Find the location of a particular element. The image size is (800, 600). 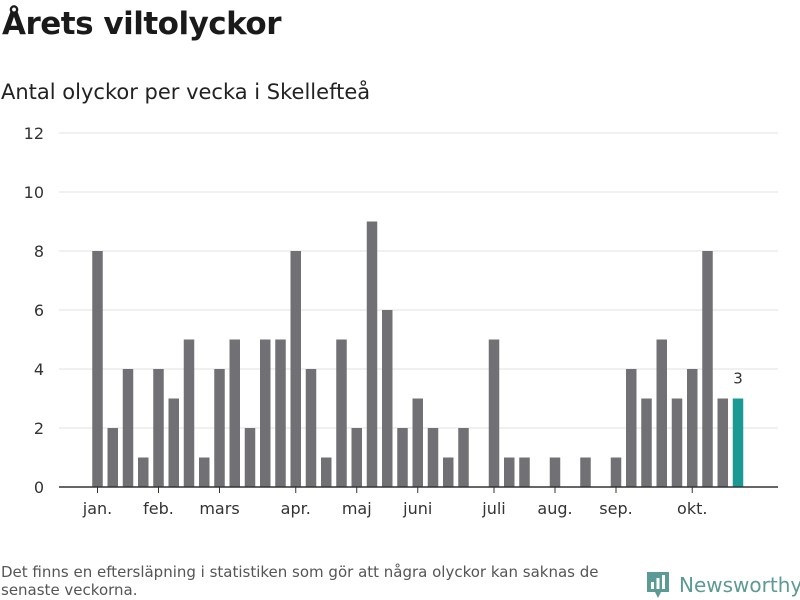

x-tick-label: sep. is located at coordinates (615, 508).